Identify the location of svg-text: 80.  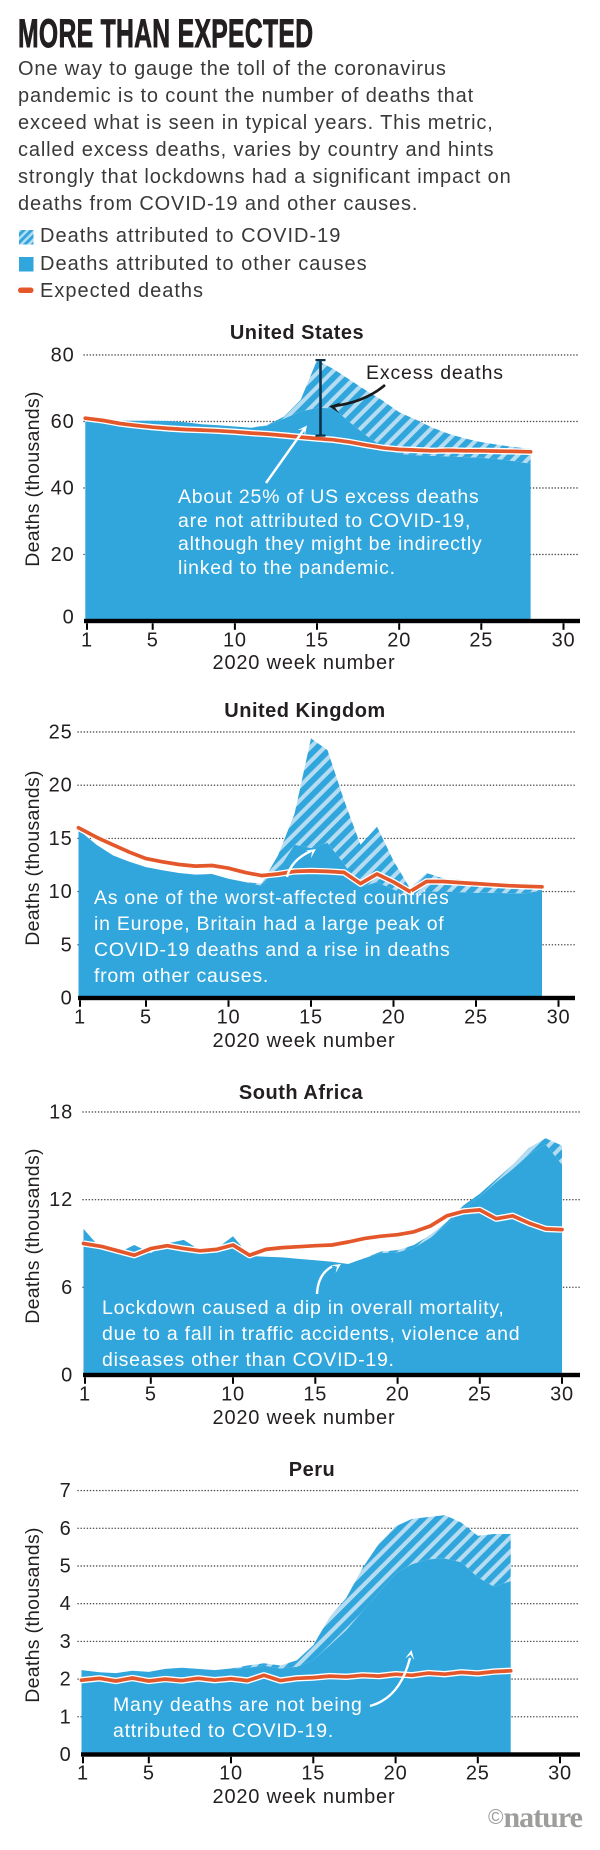
(63, 356).